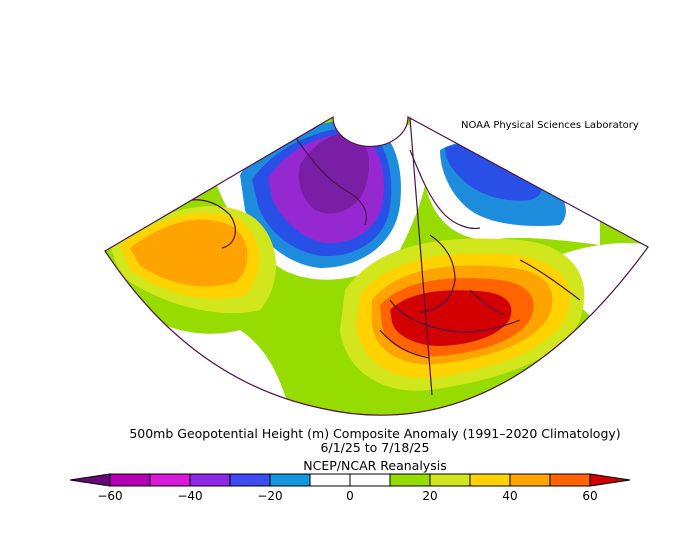 The width and height of the screenshot is (700, 542). Describe the element at coordinates (189, 253) in the screenshot. I see `positive-anomaly-atlantic-core` at that location.